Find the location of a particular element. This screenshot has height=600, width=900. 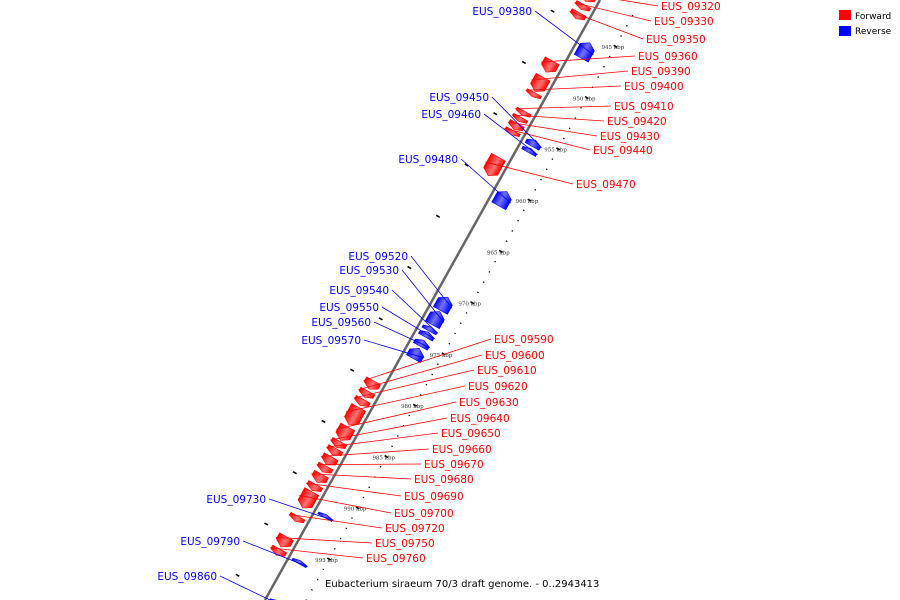

gene-label-eus-09590: EUS_09590 is located at coordinates (524, 340).